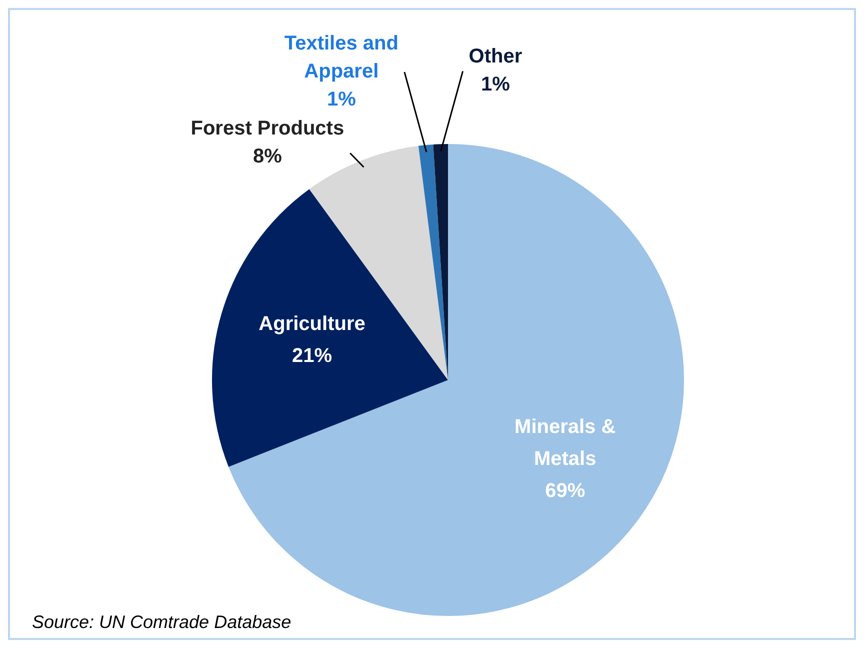 This screenshot has height=648, width=864. What do you see at coordinates (341, 57) in the screenshot?
I see `slice-label: Textiles and Apparel` at bounding box center [341, 57].